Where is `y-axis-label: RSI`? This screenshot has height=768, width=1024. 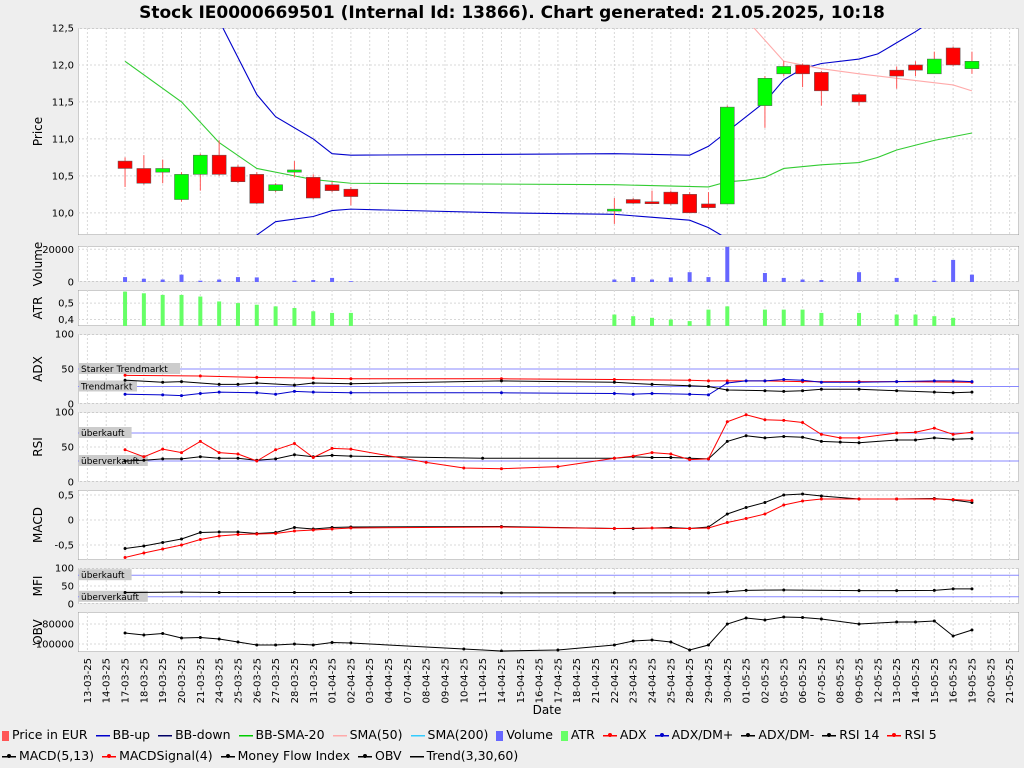 y-axis-label: RSI is located at coordinates (38, 447).